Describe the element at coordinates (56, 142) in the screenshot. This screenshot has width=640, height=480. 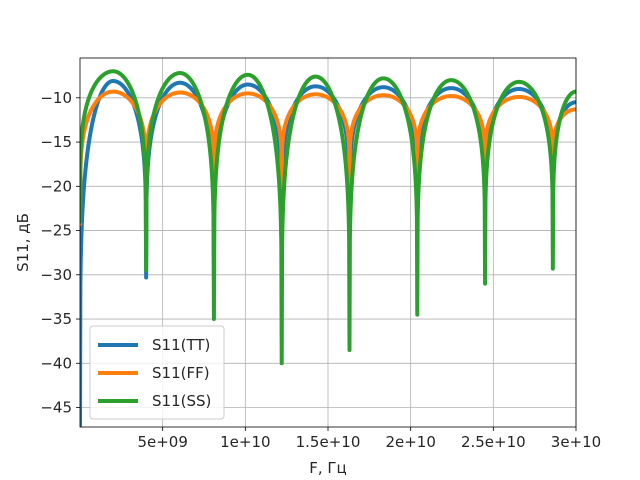
I see `y-tick-label: −15` at that location.